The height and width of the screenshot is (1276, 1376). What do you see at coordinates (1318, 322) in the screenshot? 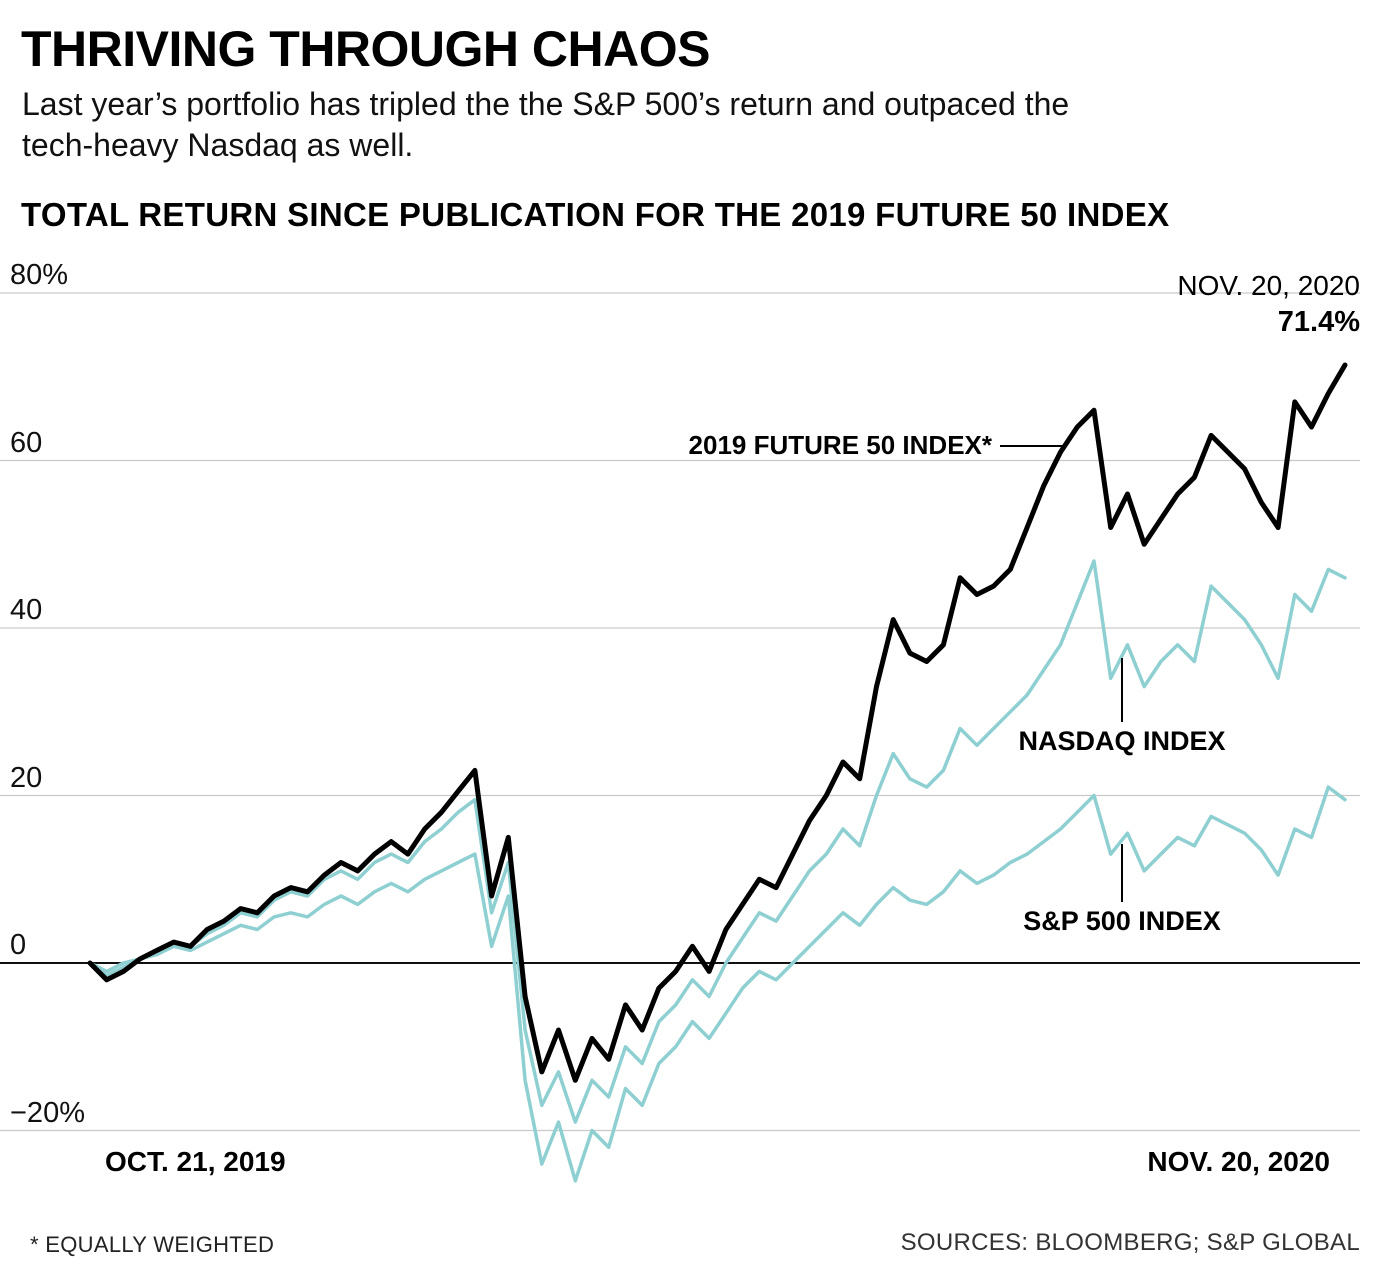
I see `end-value-annotation: 71.4%` at bounding box center [1318, 322].